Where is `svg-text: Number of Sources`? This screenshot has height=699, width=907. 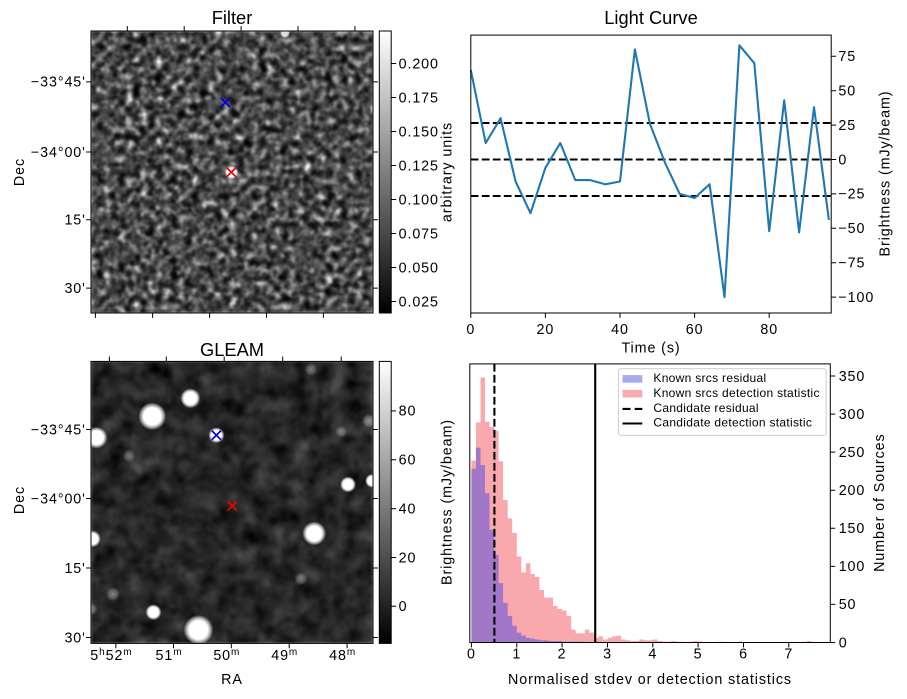 svg-text: Number of Sources is located at coordinates (880, 502).